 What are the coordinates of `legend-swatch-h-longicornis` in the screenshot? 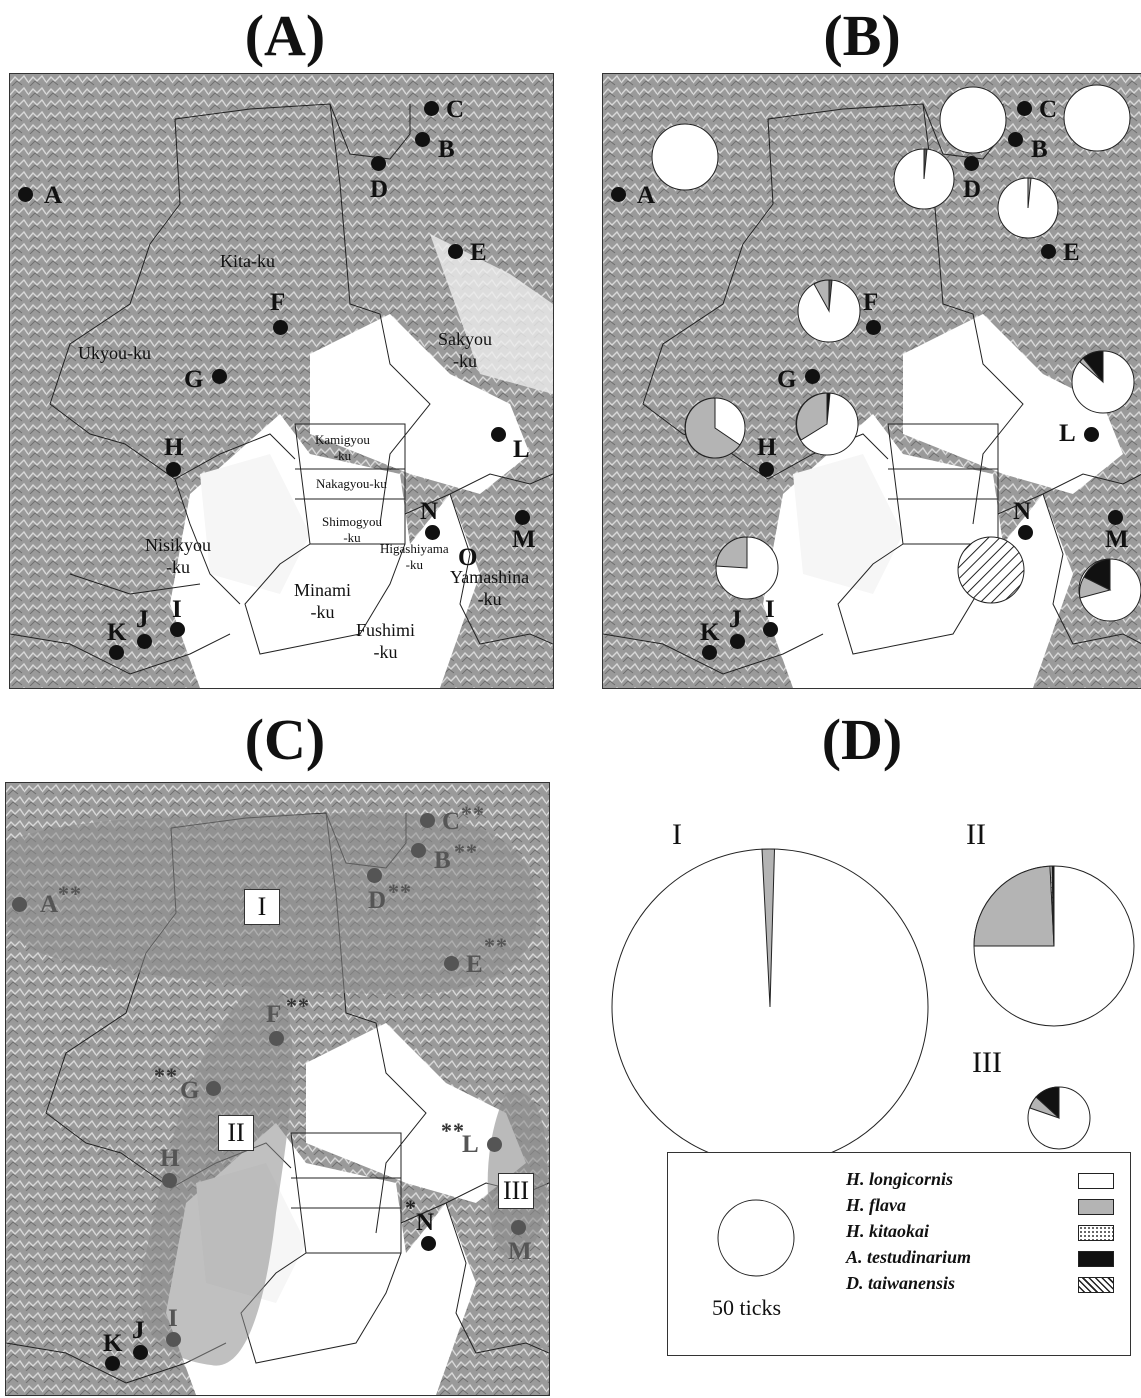 It's located at (1096, 1181).